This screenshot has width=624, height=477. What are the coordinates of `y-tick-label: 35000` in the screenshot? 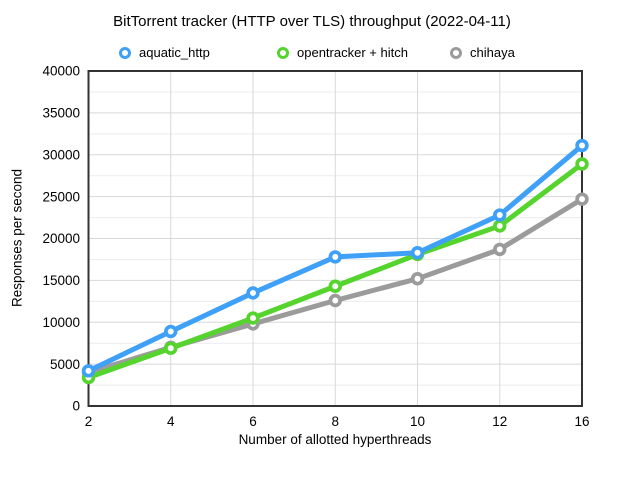 It's located at (61, 113).